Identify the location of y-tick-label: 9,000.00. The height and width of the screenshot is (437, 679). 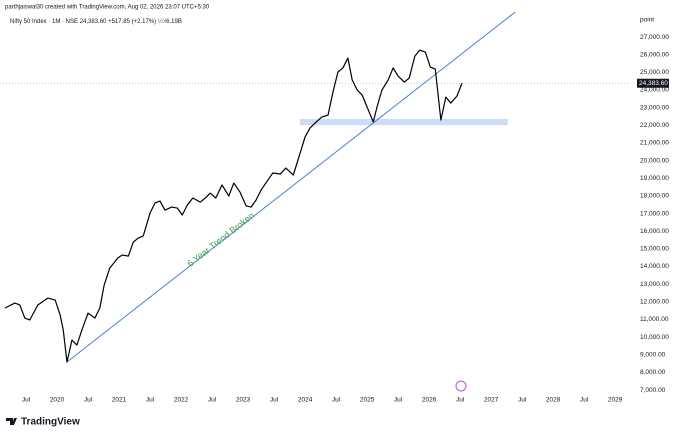
(653, 354).